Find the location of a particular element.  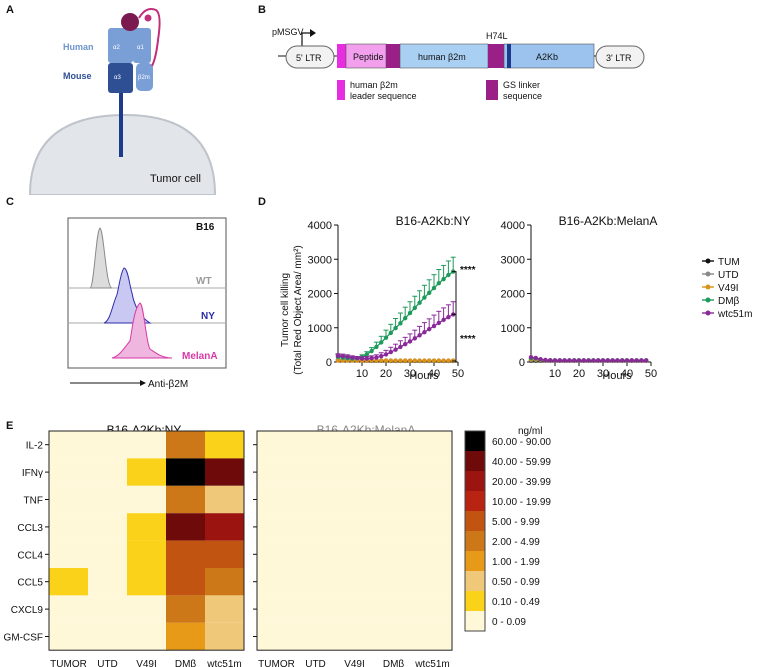

chart1-xtick-label: 40 is located at coordinates (434, 374).